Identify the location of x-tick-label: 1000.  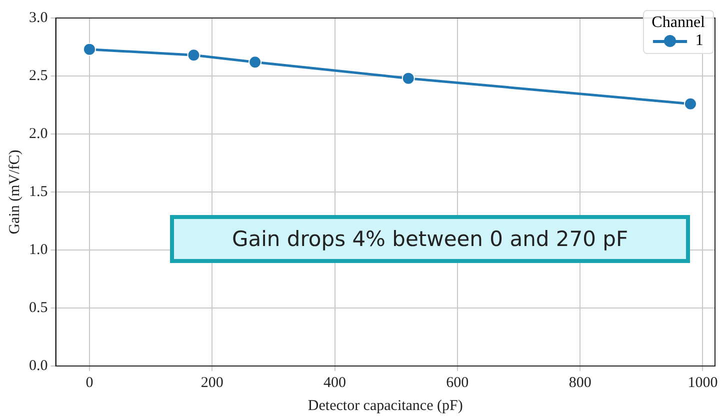
(703, 382).